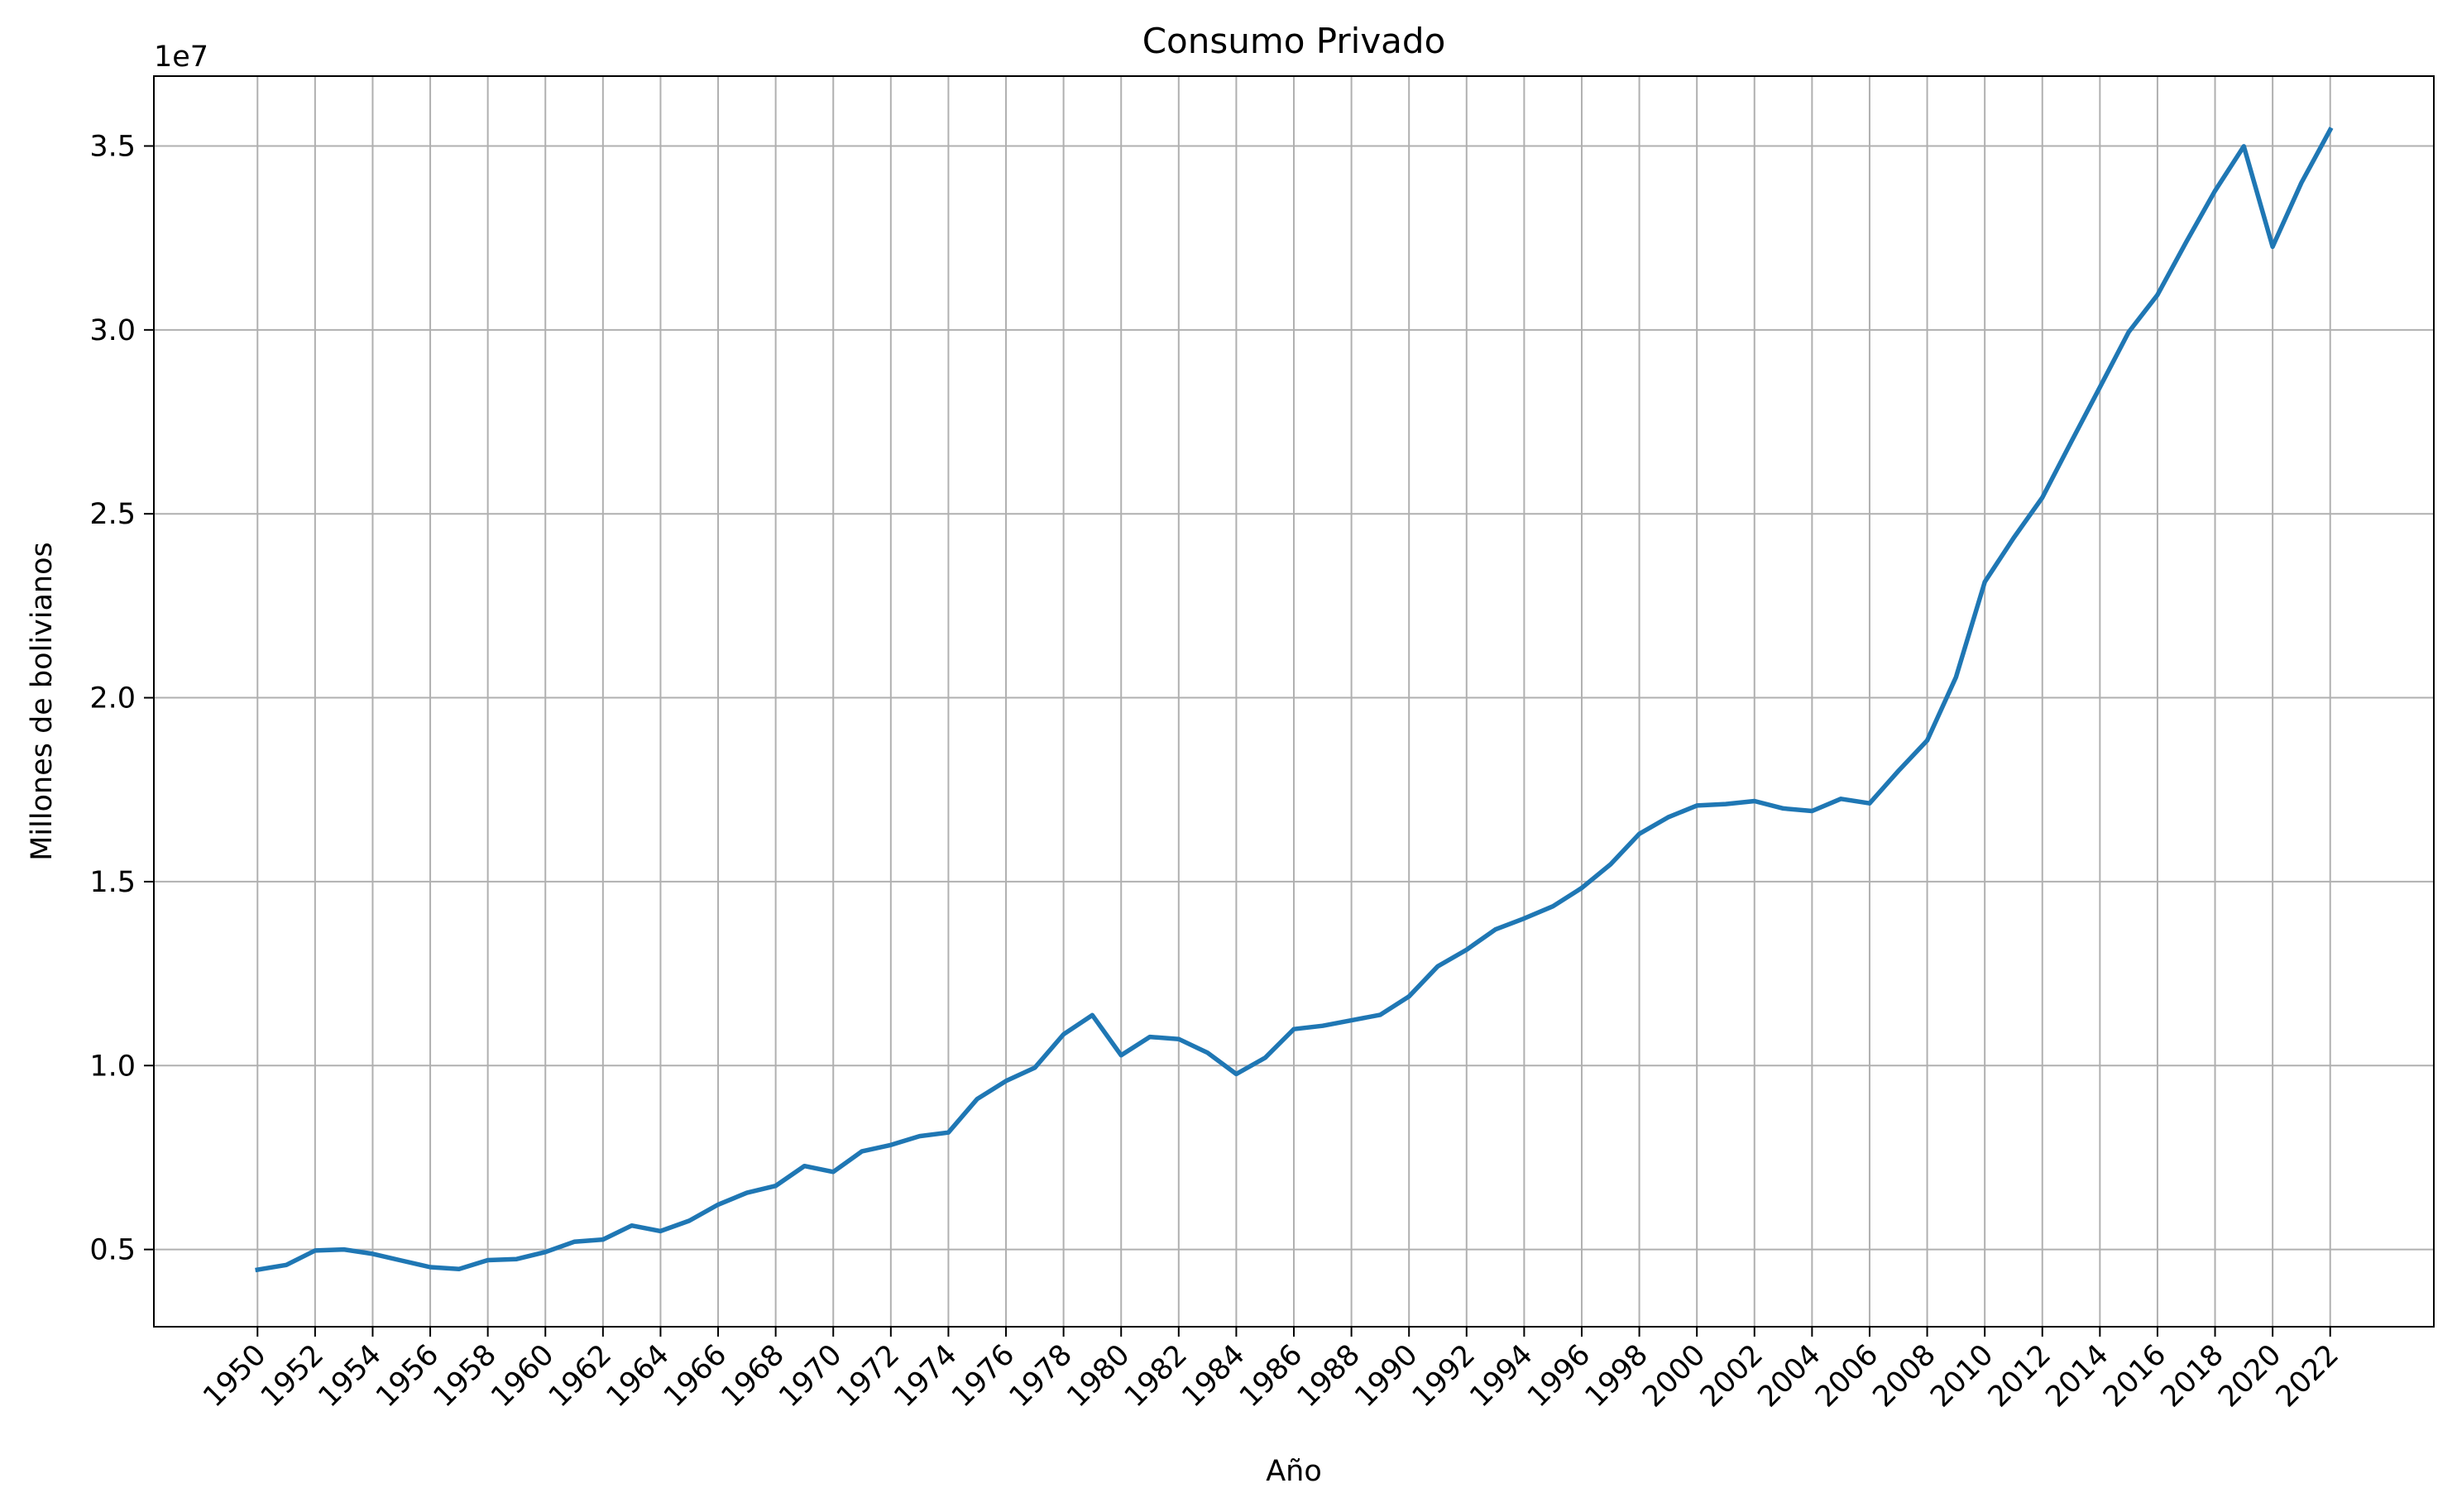 The height and width of the screenshot is (1512, 2457). I want to click on y-tick-label: 1.5, so click(112, 882).